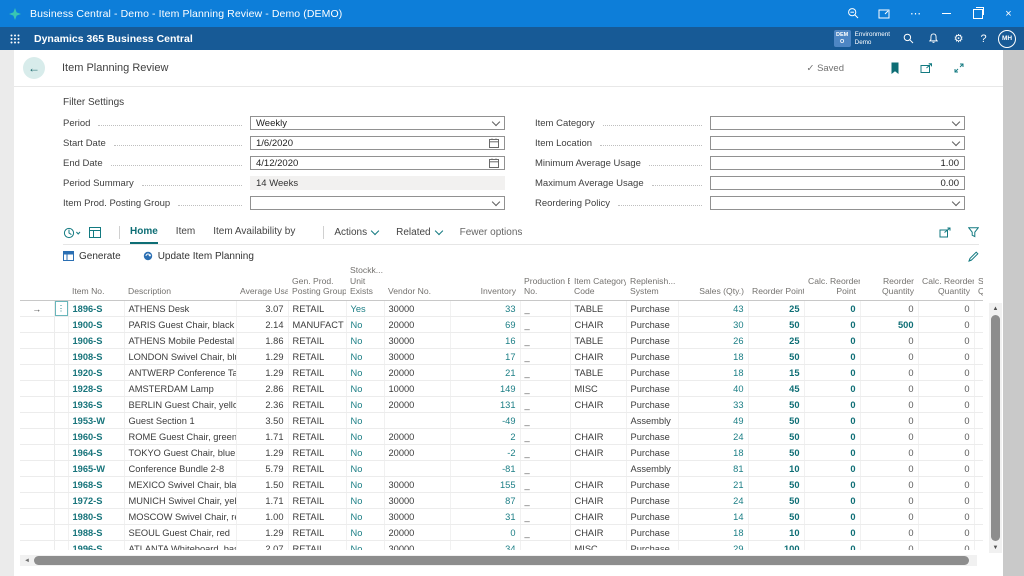 This screenshot has width=1024, height=576. Describe the element at coordinates (365, 282) in the screenshot. I see `col-stockkeeping-unit-exists: Stockk... Unit Exists` at that location.